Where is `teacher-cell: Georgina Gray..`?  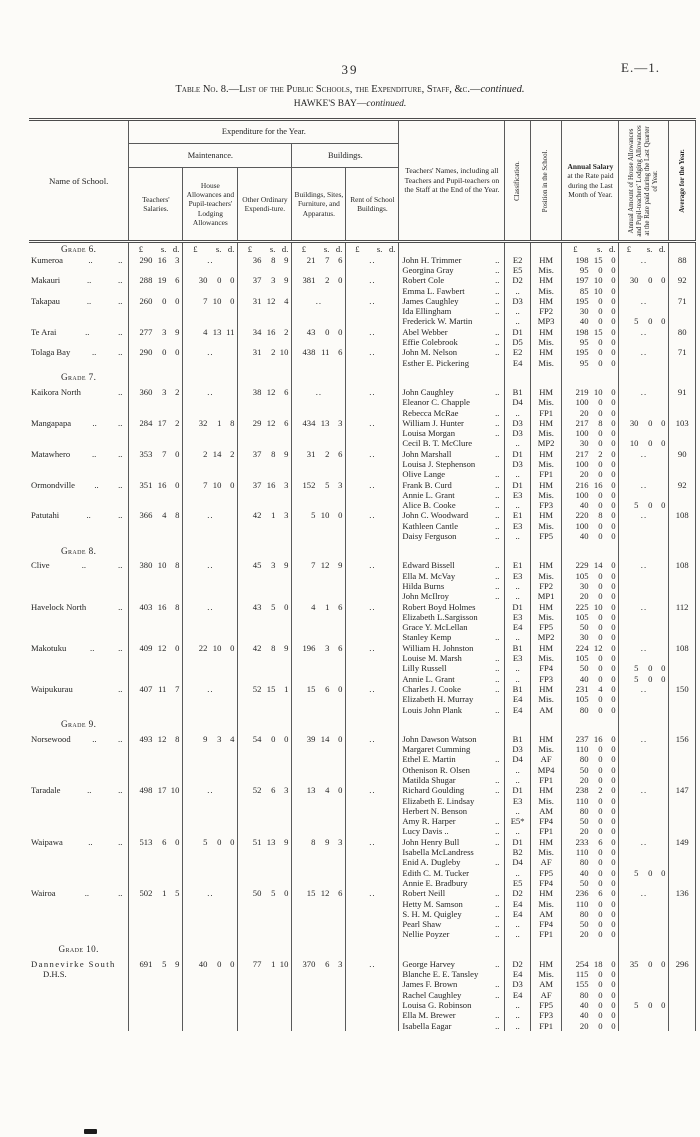 teacher-cell: Georgina Gray.. is located at coordinates (451, 270).